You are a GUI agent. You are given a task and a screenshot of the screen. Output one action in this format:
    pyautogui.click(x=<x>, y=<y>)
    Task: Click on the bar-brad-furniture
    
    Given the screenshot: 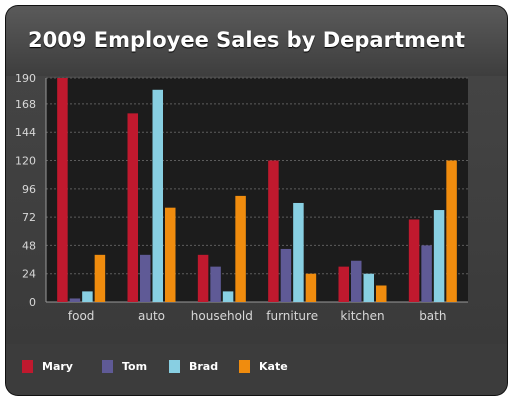 What is the action you would take?
    pyautogui.click(x=298, y=252)
    